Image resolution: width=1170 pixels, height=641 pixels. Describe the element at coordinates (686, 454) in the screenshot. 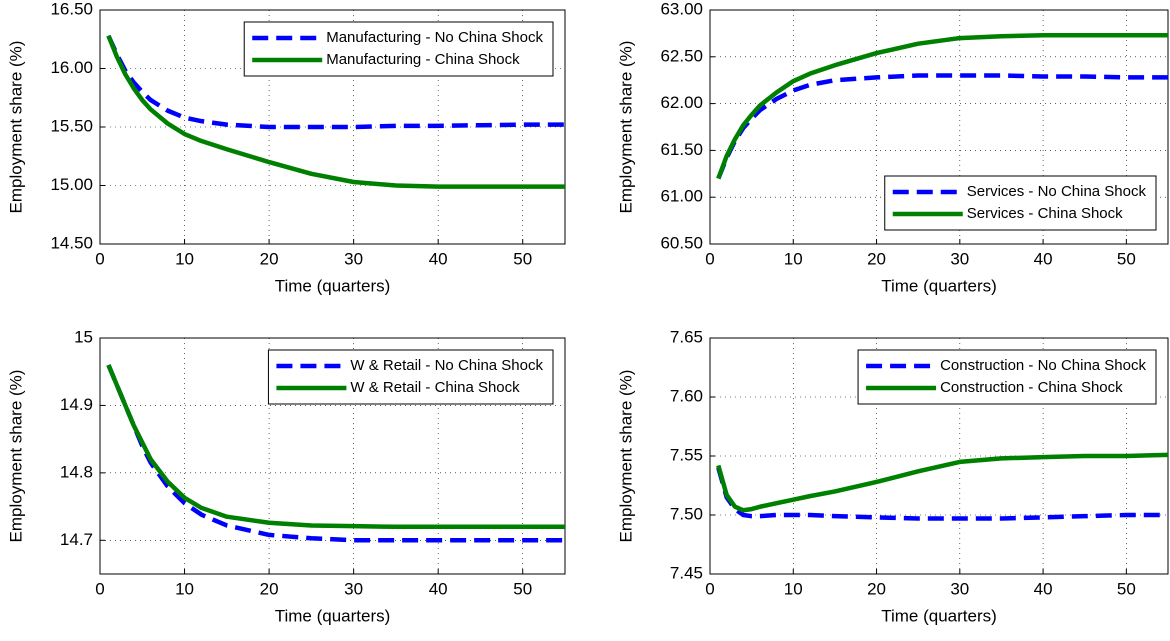

I see `y-tick-label: 7.55` at that location.